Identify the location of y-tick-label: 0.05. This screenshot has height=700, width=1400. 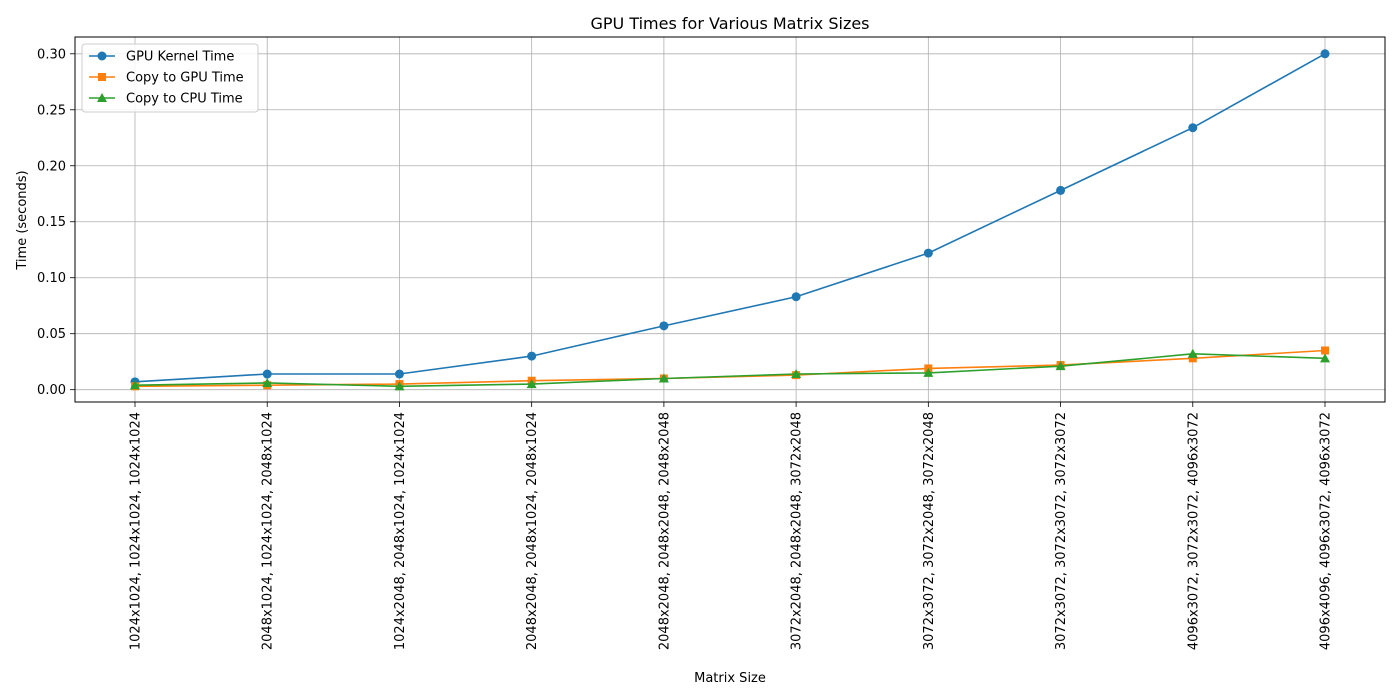
(51, 334).